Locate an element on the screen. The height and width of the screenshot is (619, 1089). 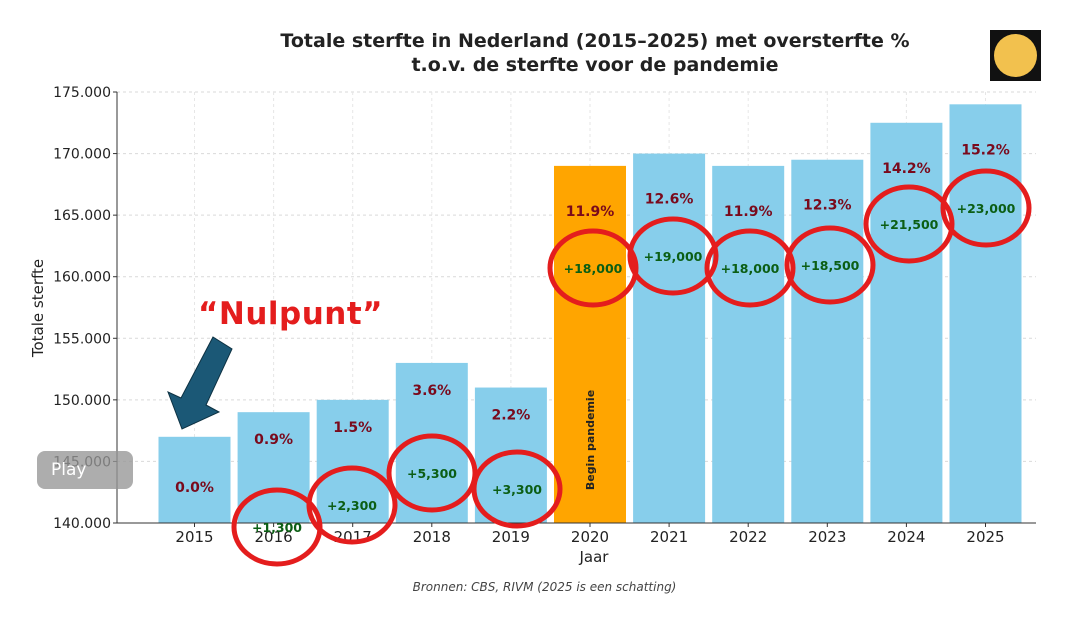
excess-label-2025: +23,000 is located at coordinates (986, 208).